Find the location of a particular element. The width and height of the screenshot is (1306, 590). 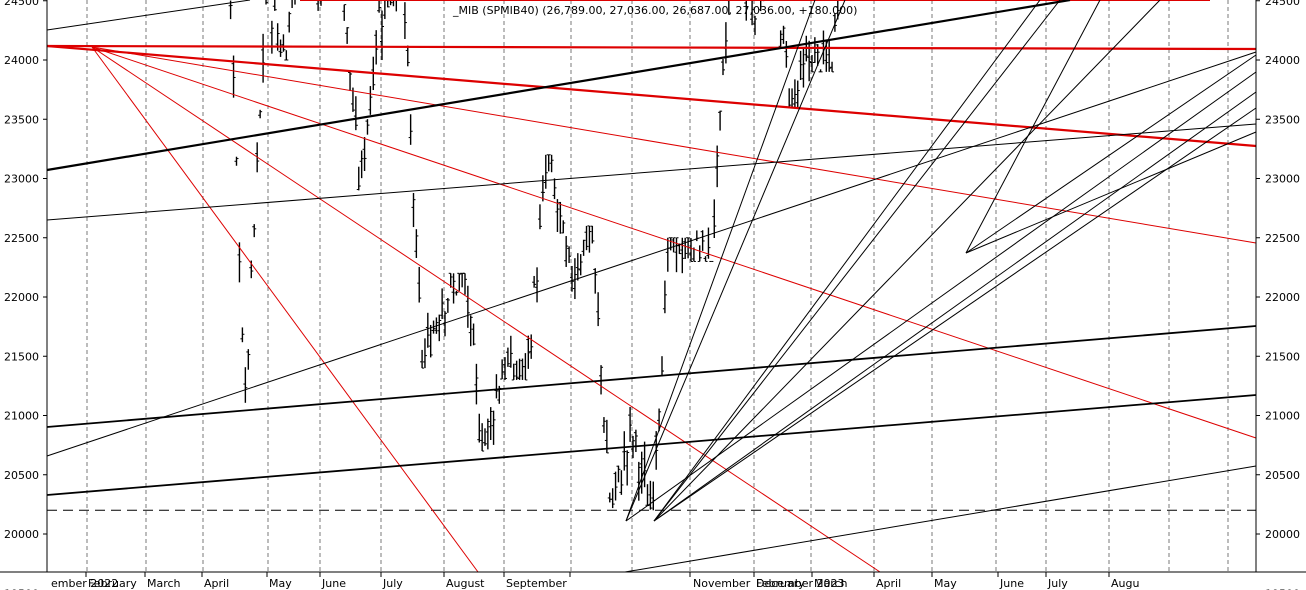

y-tick-label-left: 20000 is located at coordinates (21, 534).